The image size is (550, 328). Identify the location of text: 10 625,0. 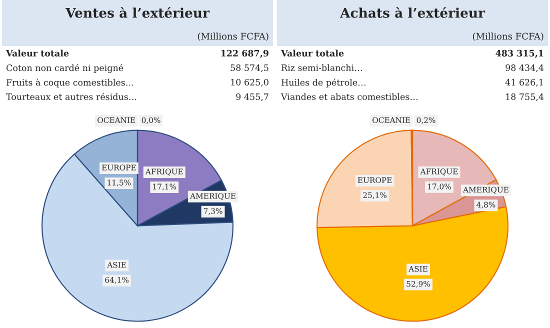
(249, 82).